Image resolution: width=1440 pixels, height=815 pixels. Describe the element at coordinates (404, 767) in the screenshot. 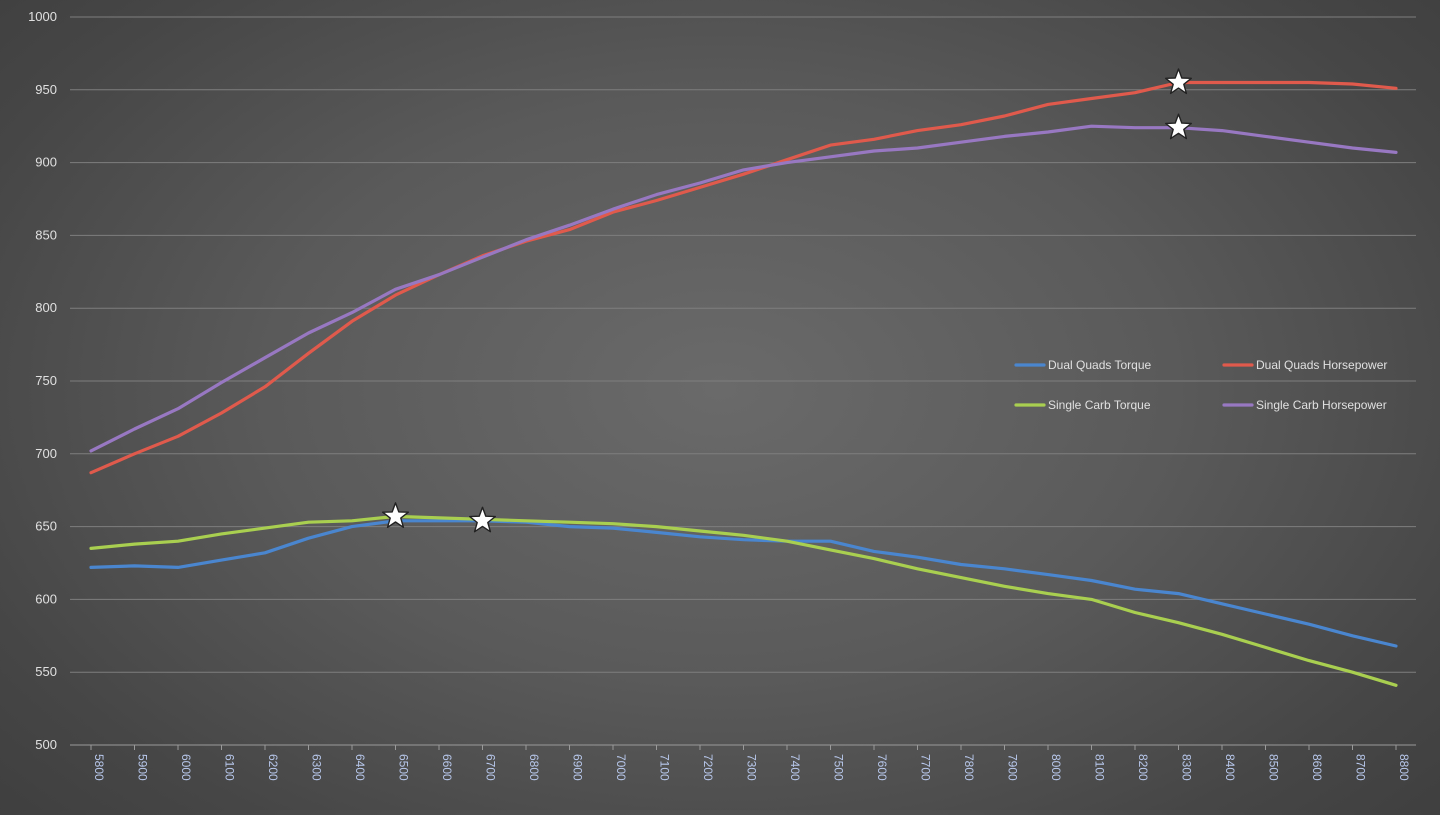

I see `x-tick-label: 6500` at that location.